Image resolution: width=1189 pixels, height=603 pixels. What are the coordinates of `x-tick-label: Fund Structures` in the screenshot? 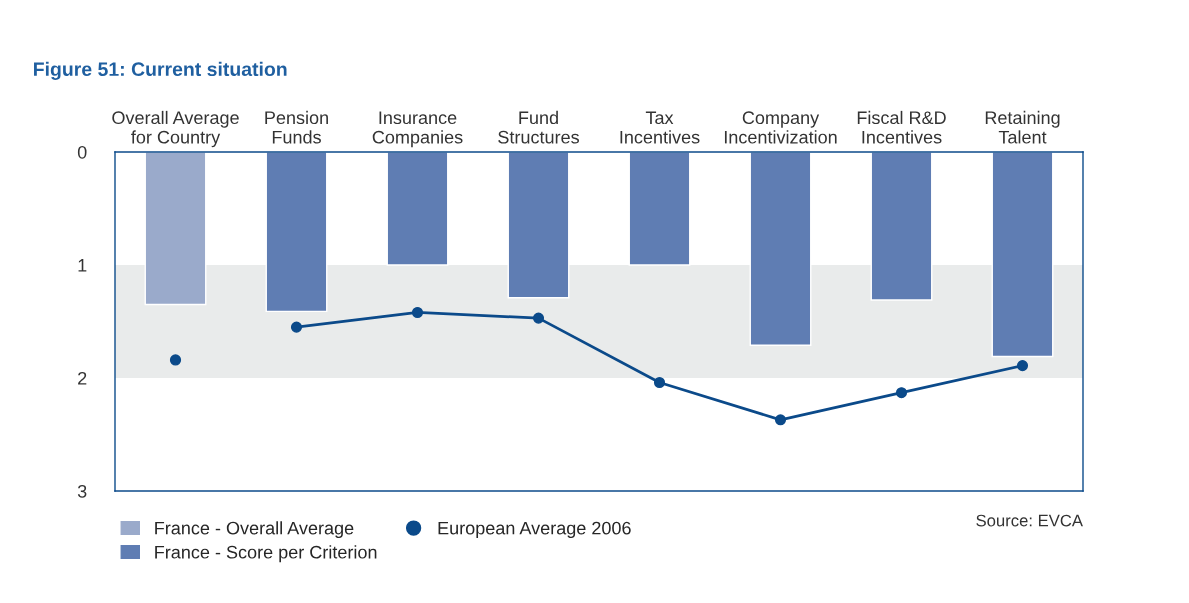 It's located at (538, 127).